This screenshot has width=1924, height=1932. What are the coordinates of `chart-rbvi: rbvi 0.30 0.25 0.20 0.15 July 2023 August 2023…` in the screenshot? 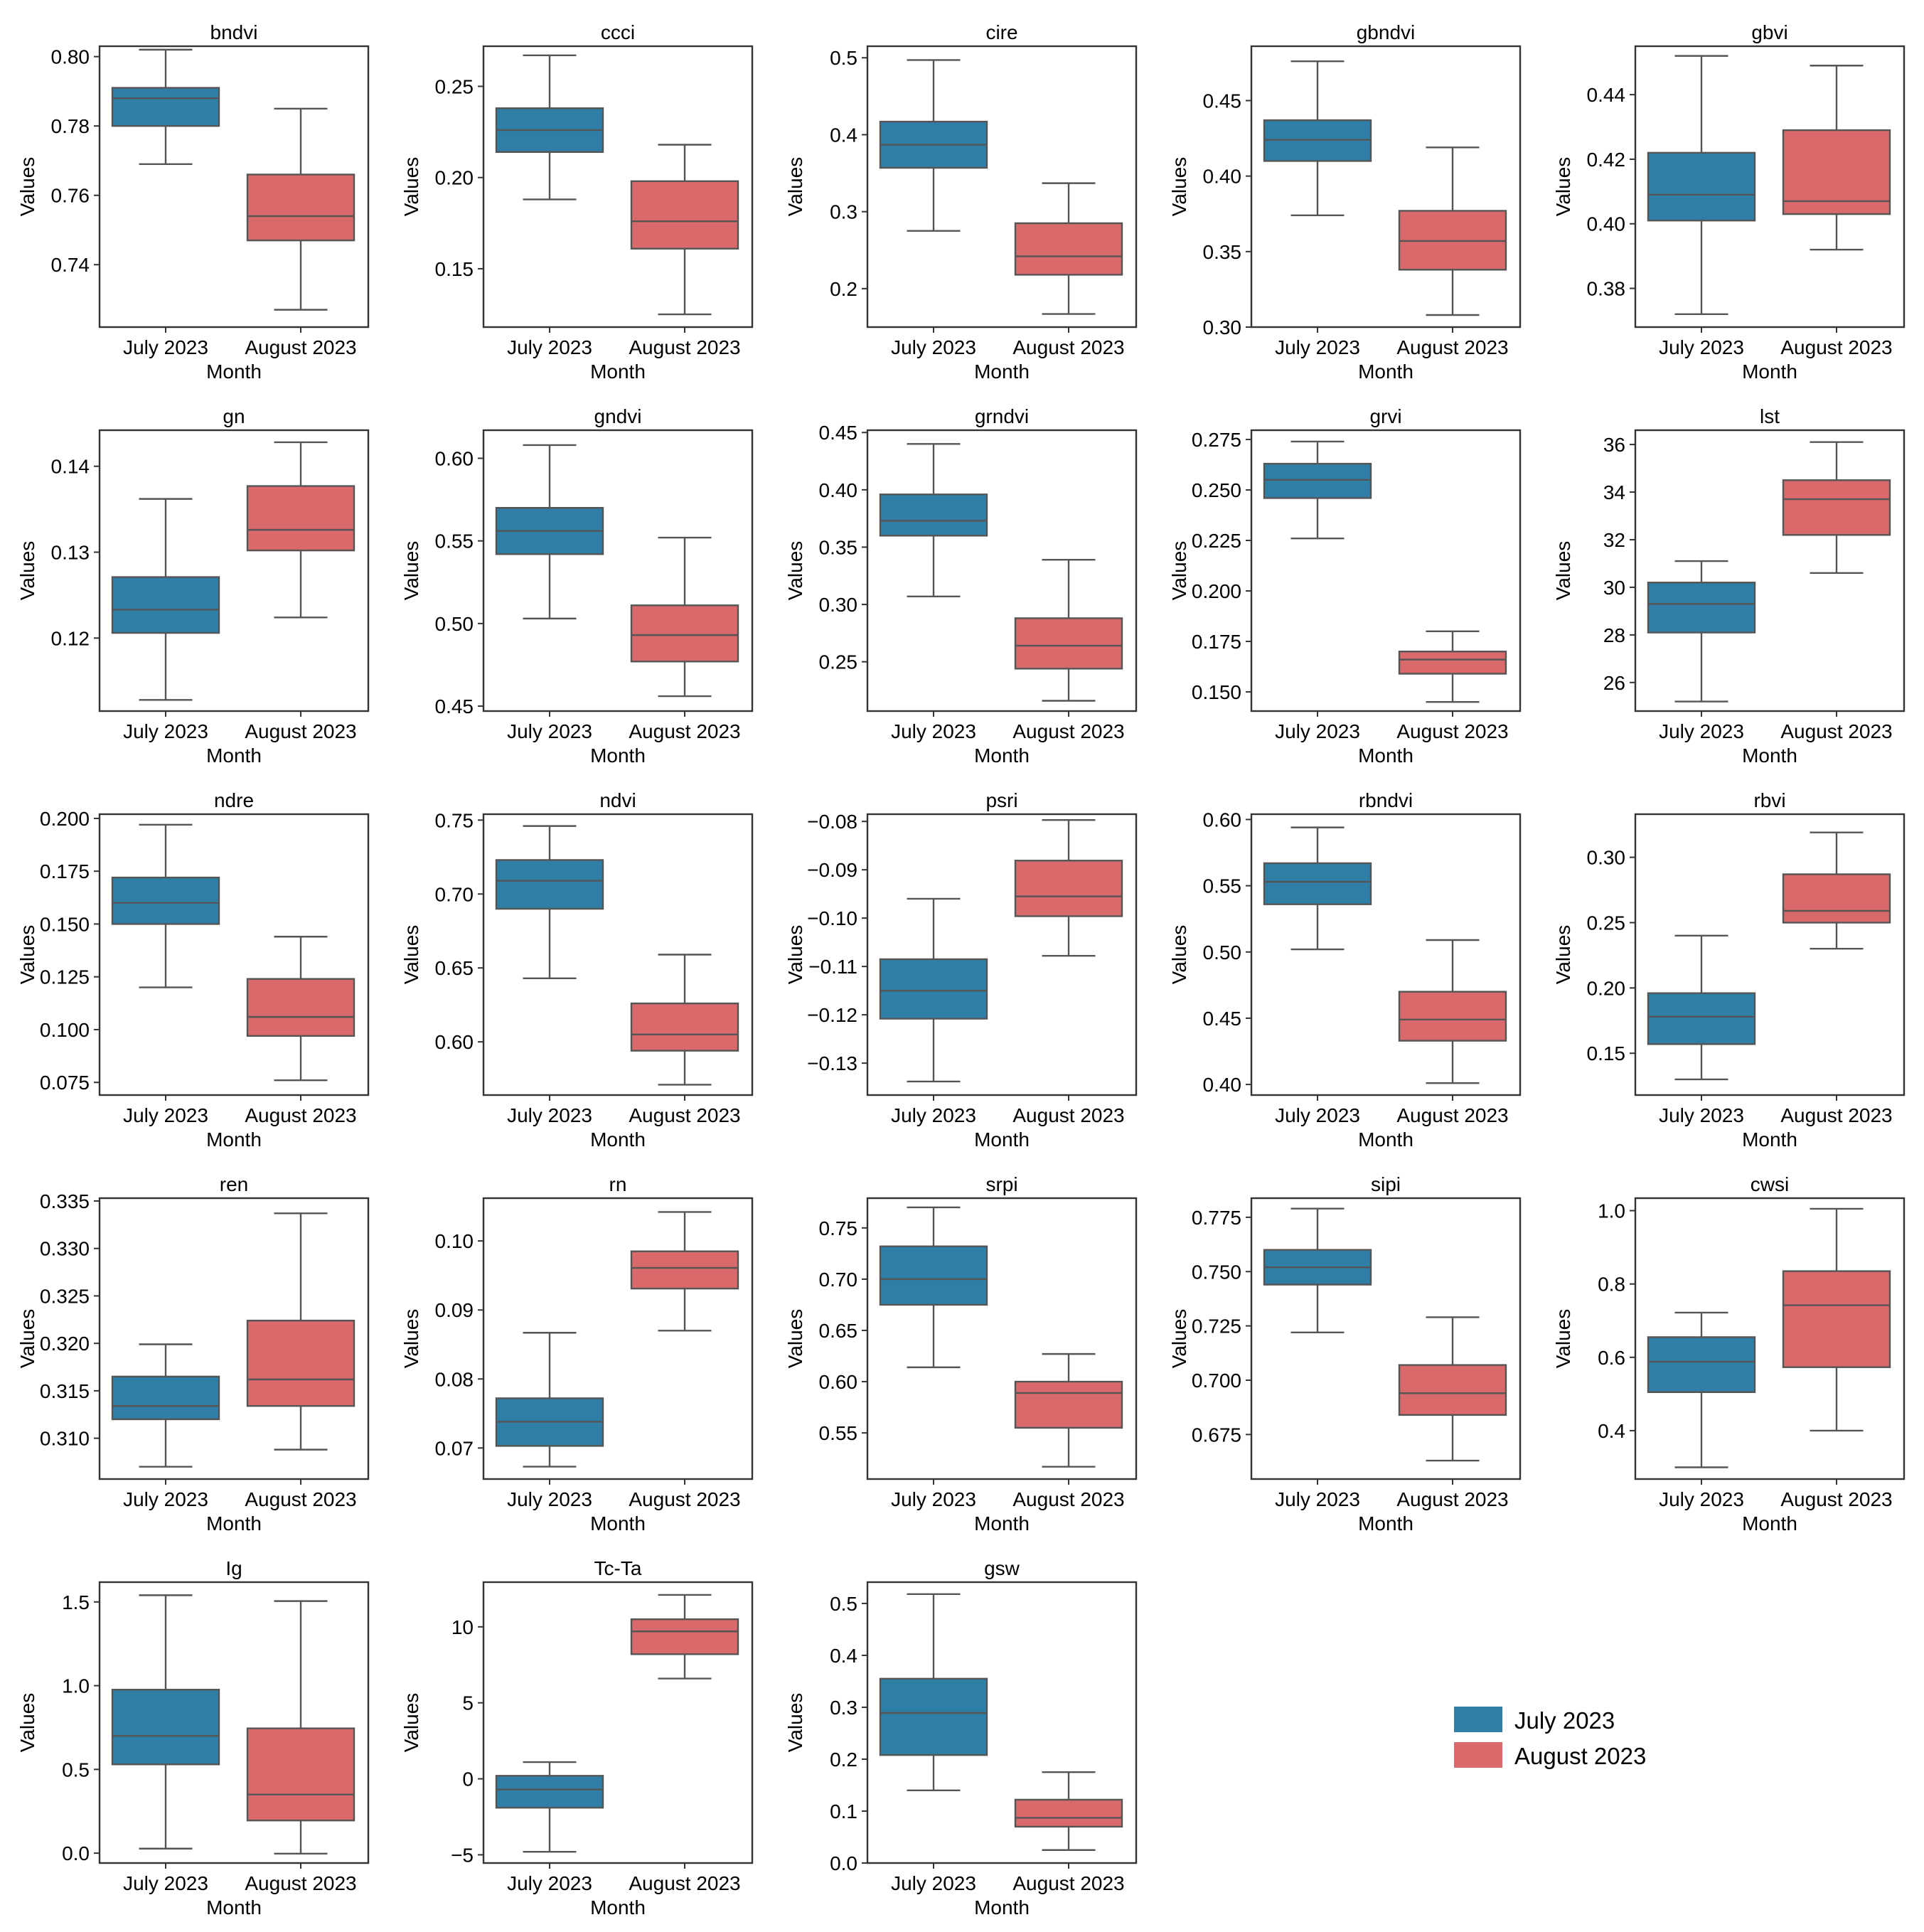 It's located at (1729, 970).